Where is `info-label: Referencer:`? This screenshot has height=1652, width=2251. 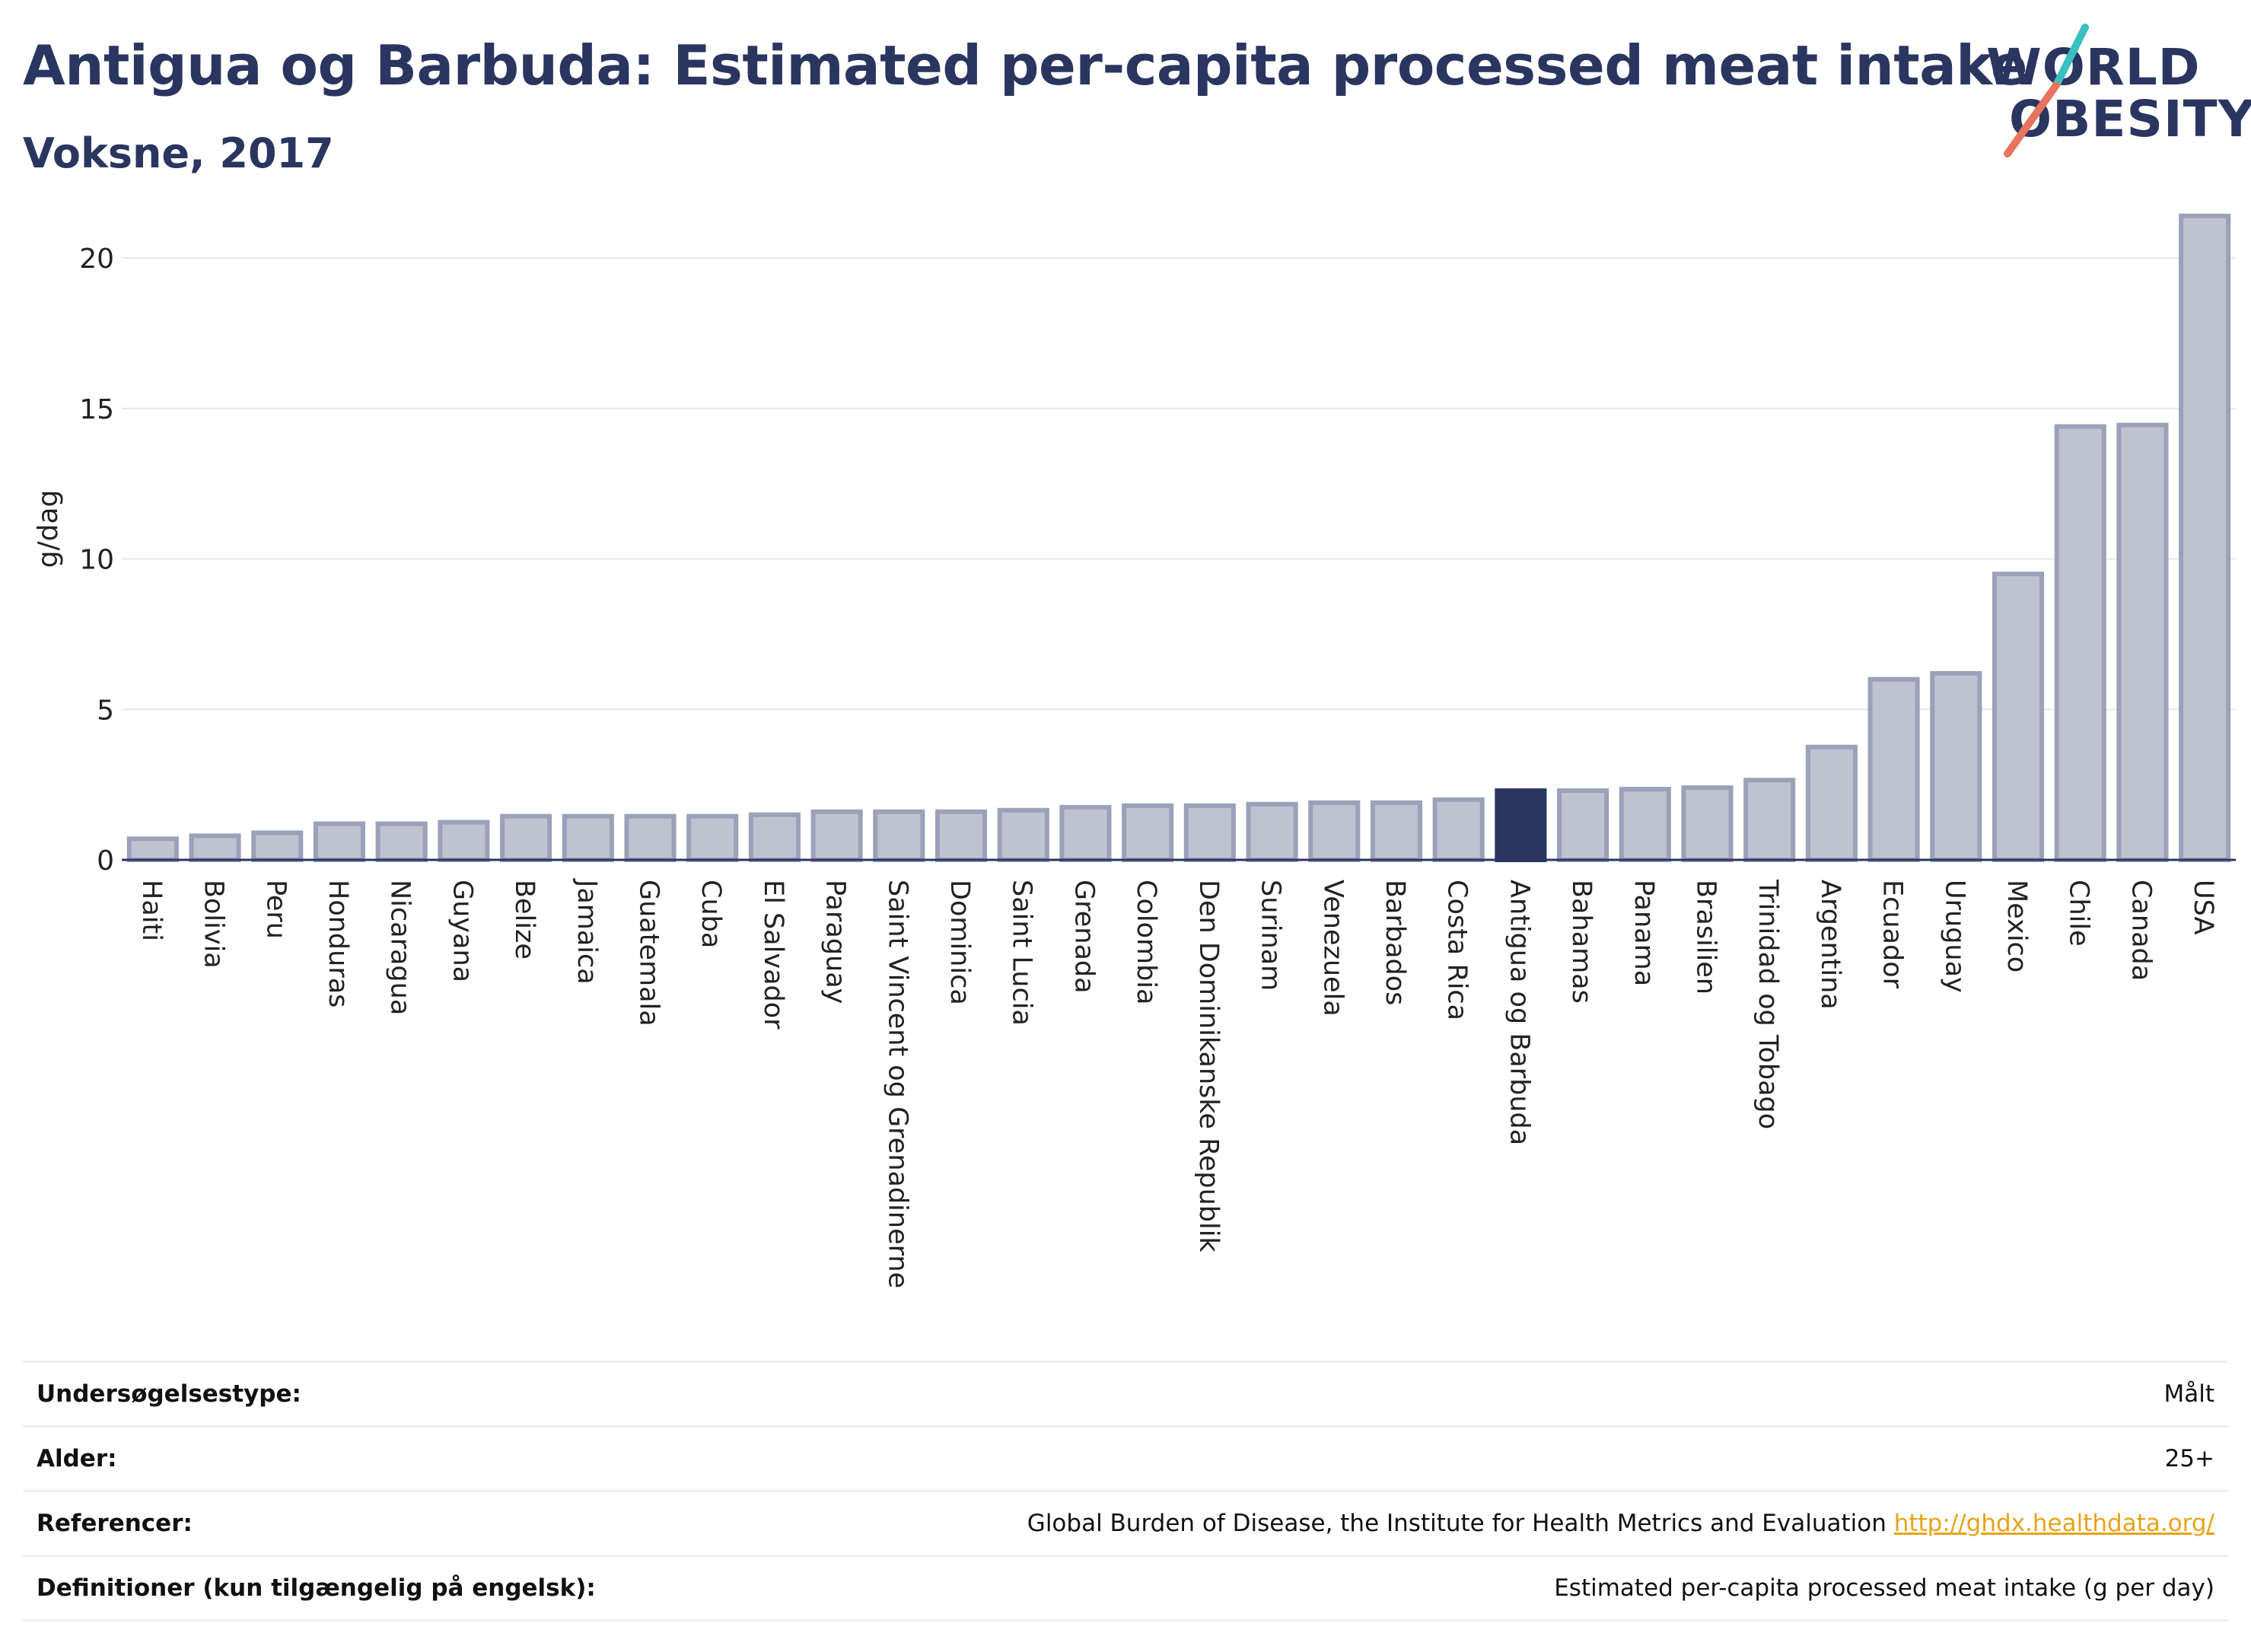
info-label: Referencer: is located at coordinates (115, 1523).